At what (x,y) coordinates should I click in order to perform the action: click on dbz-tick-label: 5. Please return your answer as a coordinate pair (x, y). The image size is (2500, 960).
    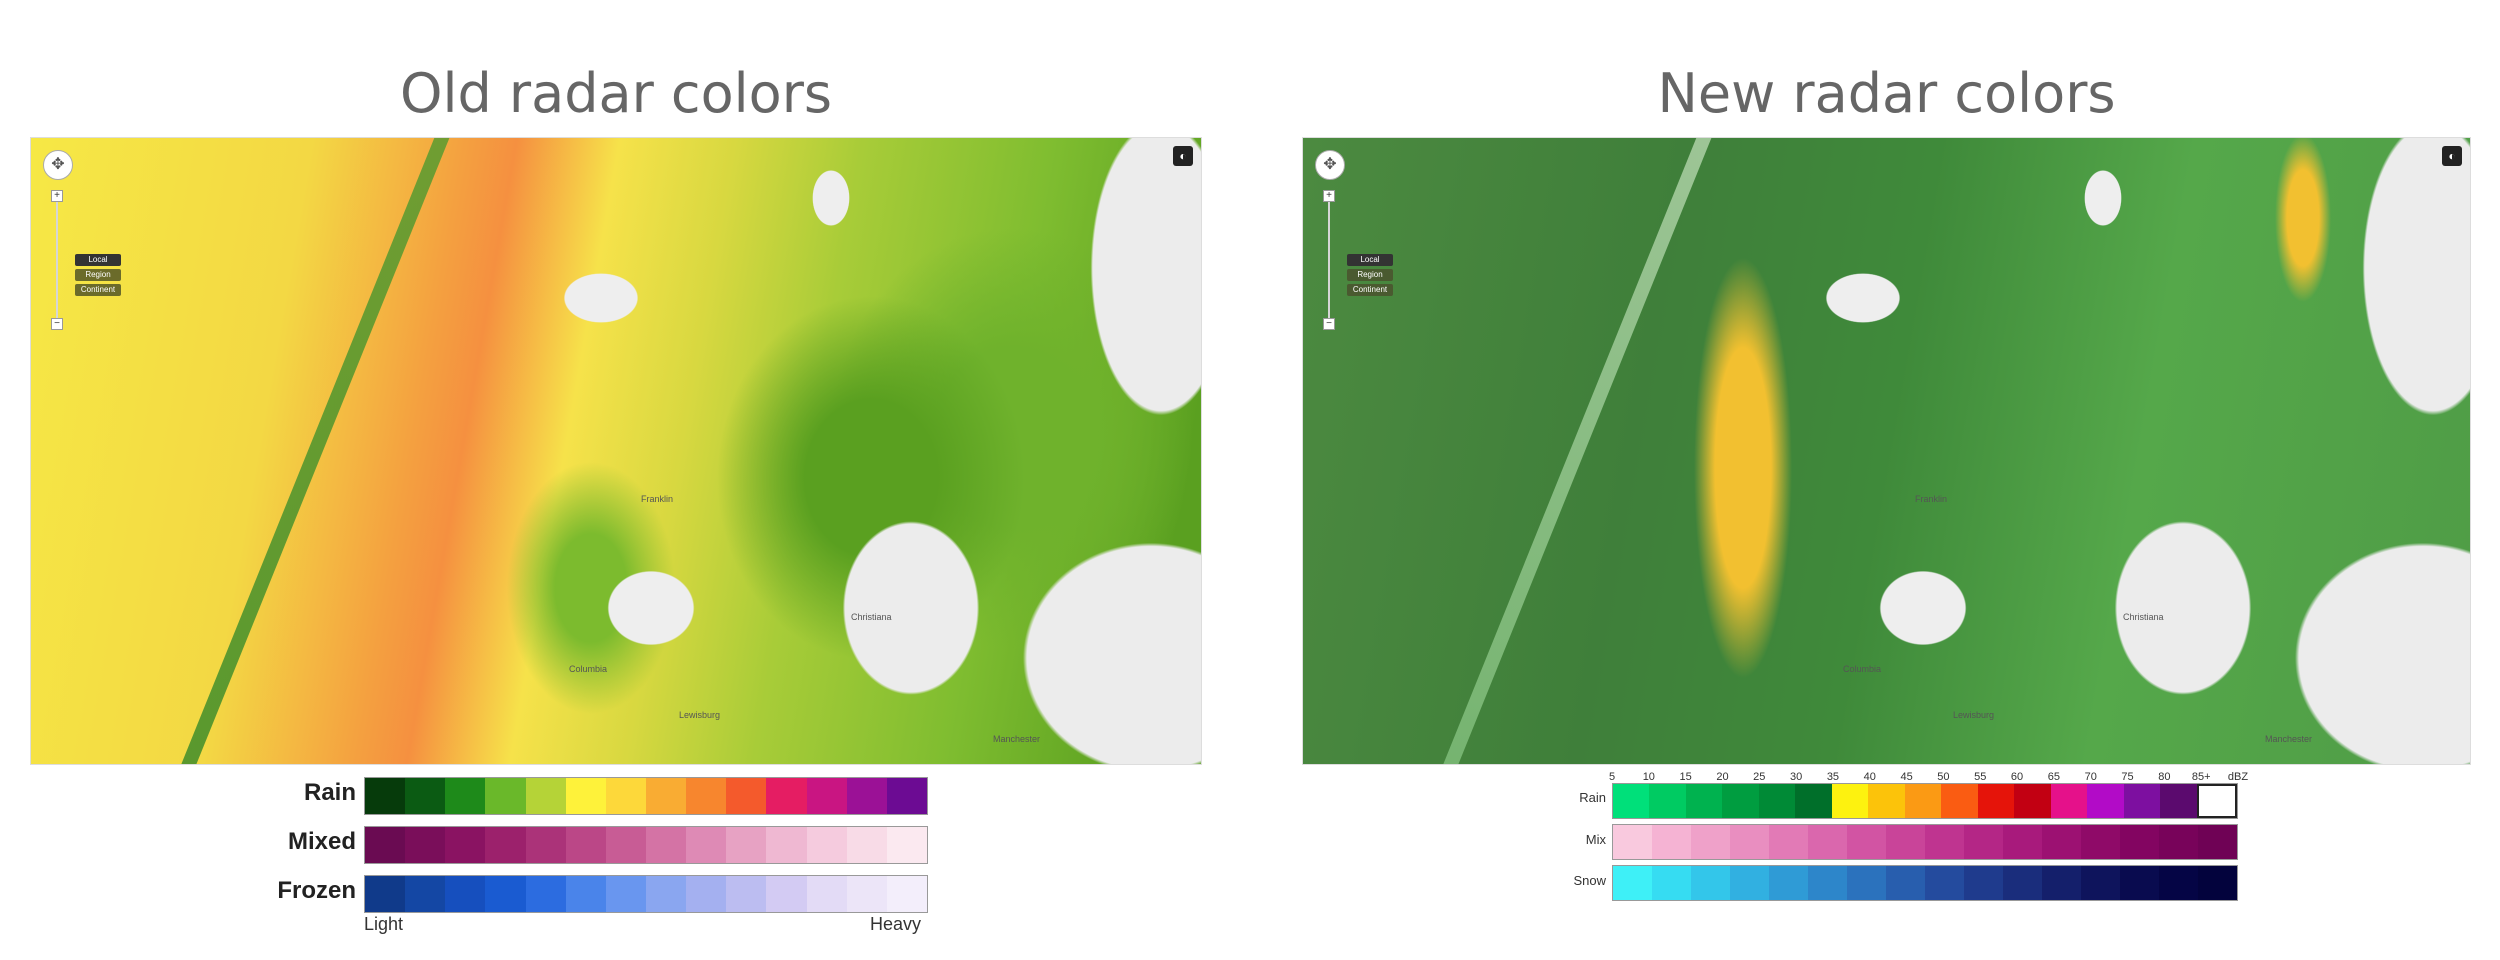
    Looking at the image, I should click on (1612, 777).